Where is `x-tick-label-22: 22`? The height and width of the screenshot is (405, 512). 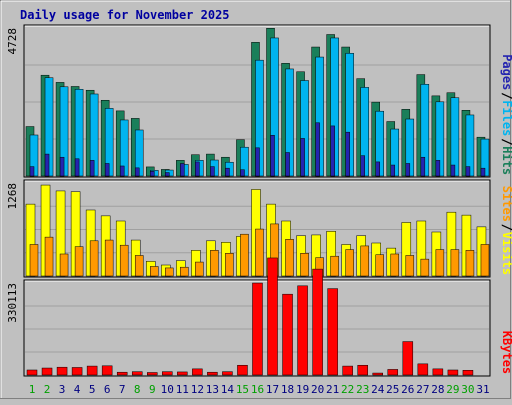 x-tick-label-22: 22 is located at coordinates (347, 389).